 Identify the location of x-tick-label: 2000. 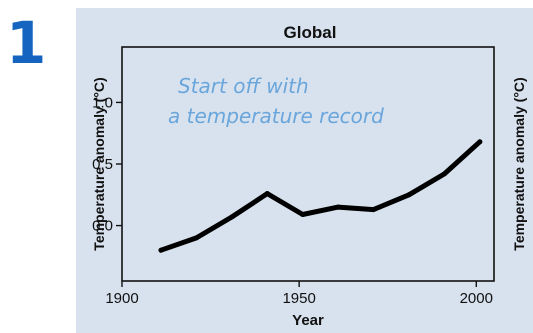
(476, 298).